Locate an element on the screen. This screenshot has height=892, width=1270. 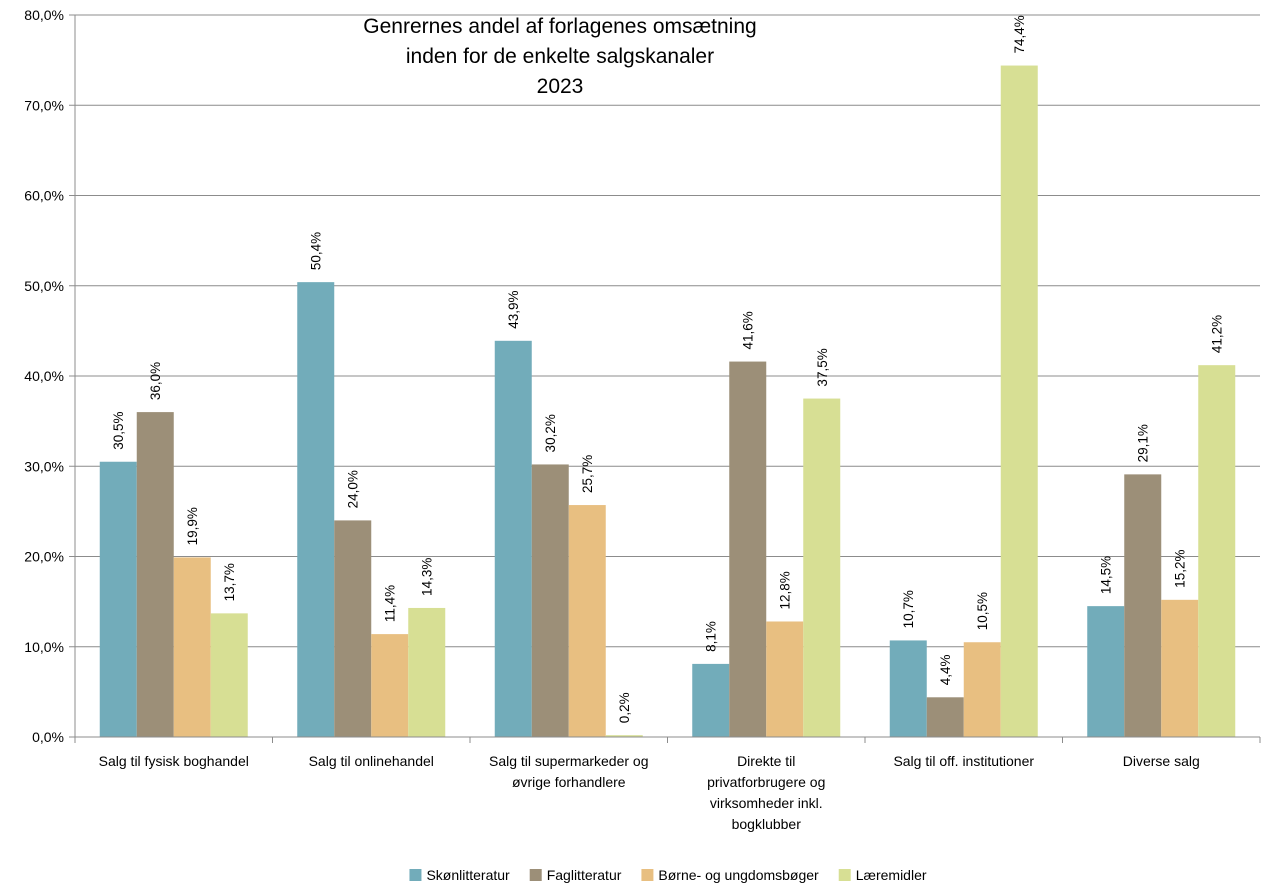
bar-value-label: 12,8% is located at coordinates (785, 590).